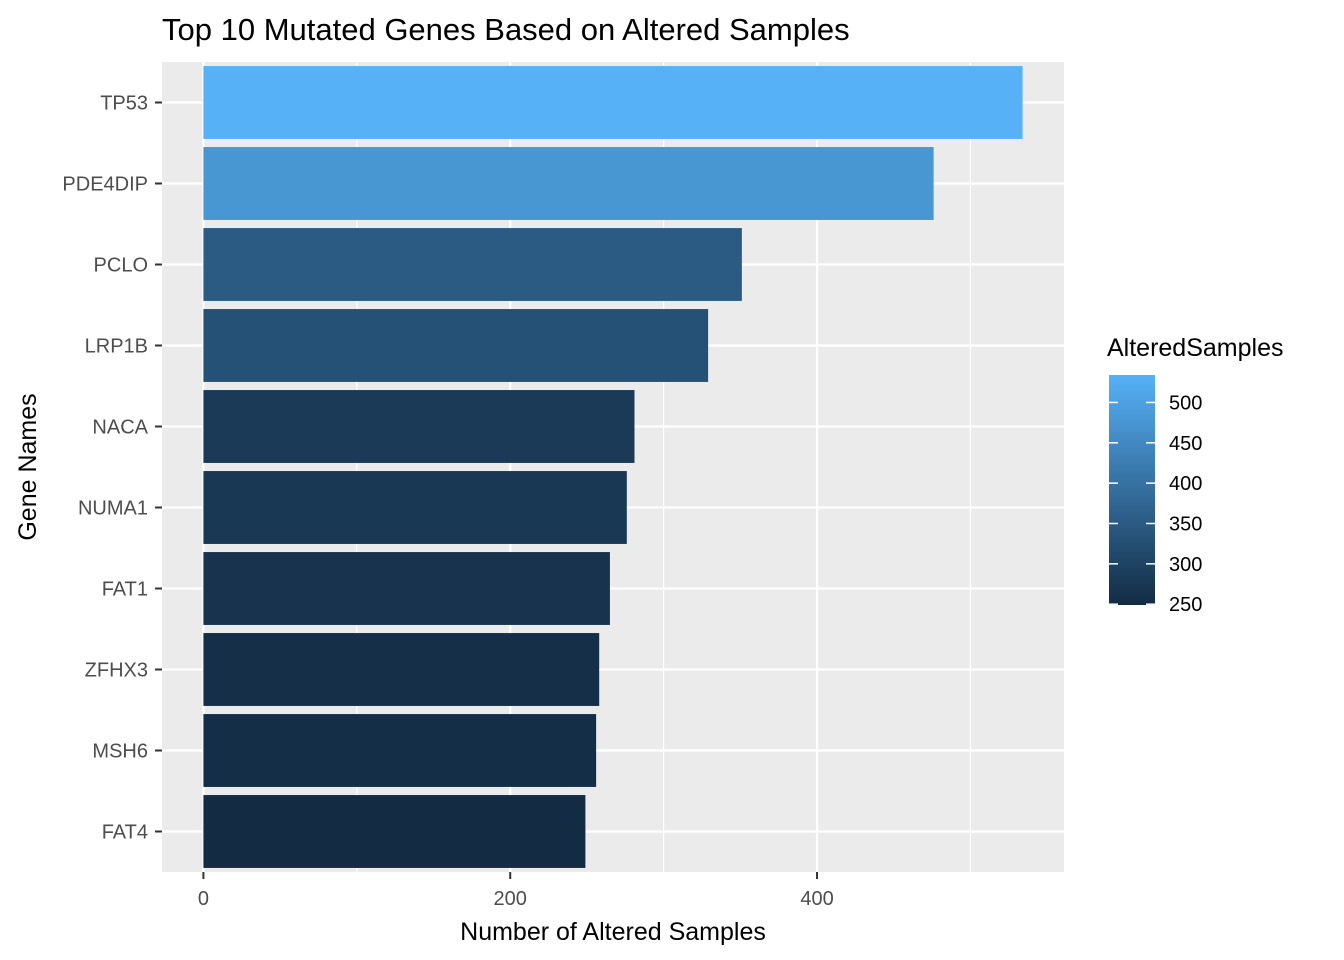  Describe the element at coordinates (105, 185) in the screenshot. I see `y-tick-label: PDE4DIP` at that location.